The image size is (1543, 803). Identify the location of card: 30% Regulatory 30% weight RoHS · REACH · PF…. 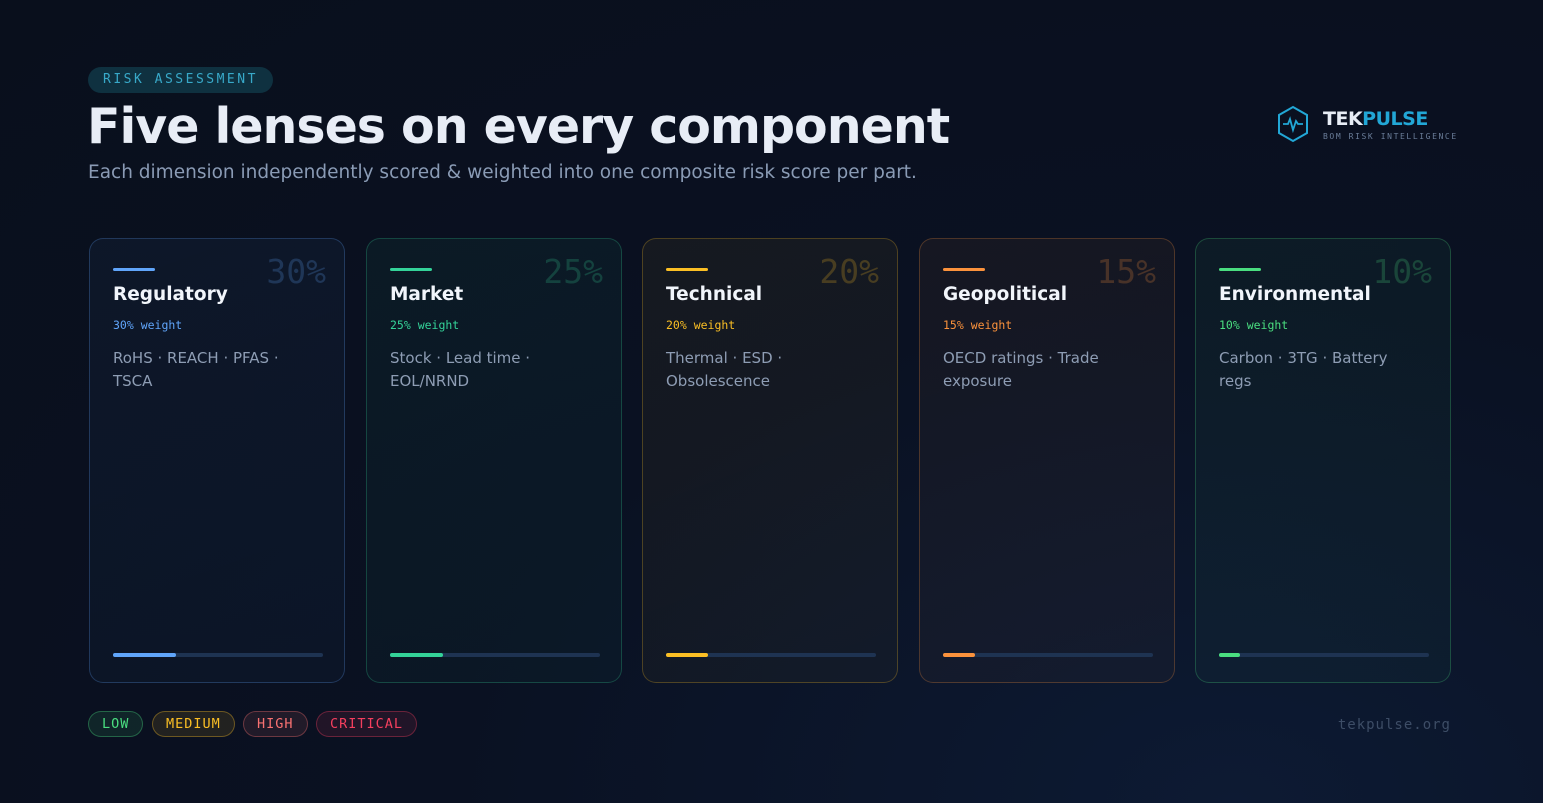
(217, 460).